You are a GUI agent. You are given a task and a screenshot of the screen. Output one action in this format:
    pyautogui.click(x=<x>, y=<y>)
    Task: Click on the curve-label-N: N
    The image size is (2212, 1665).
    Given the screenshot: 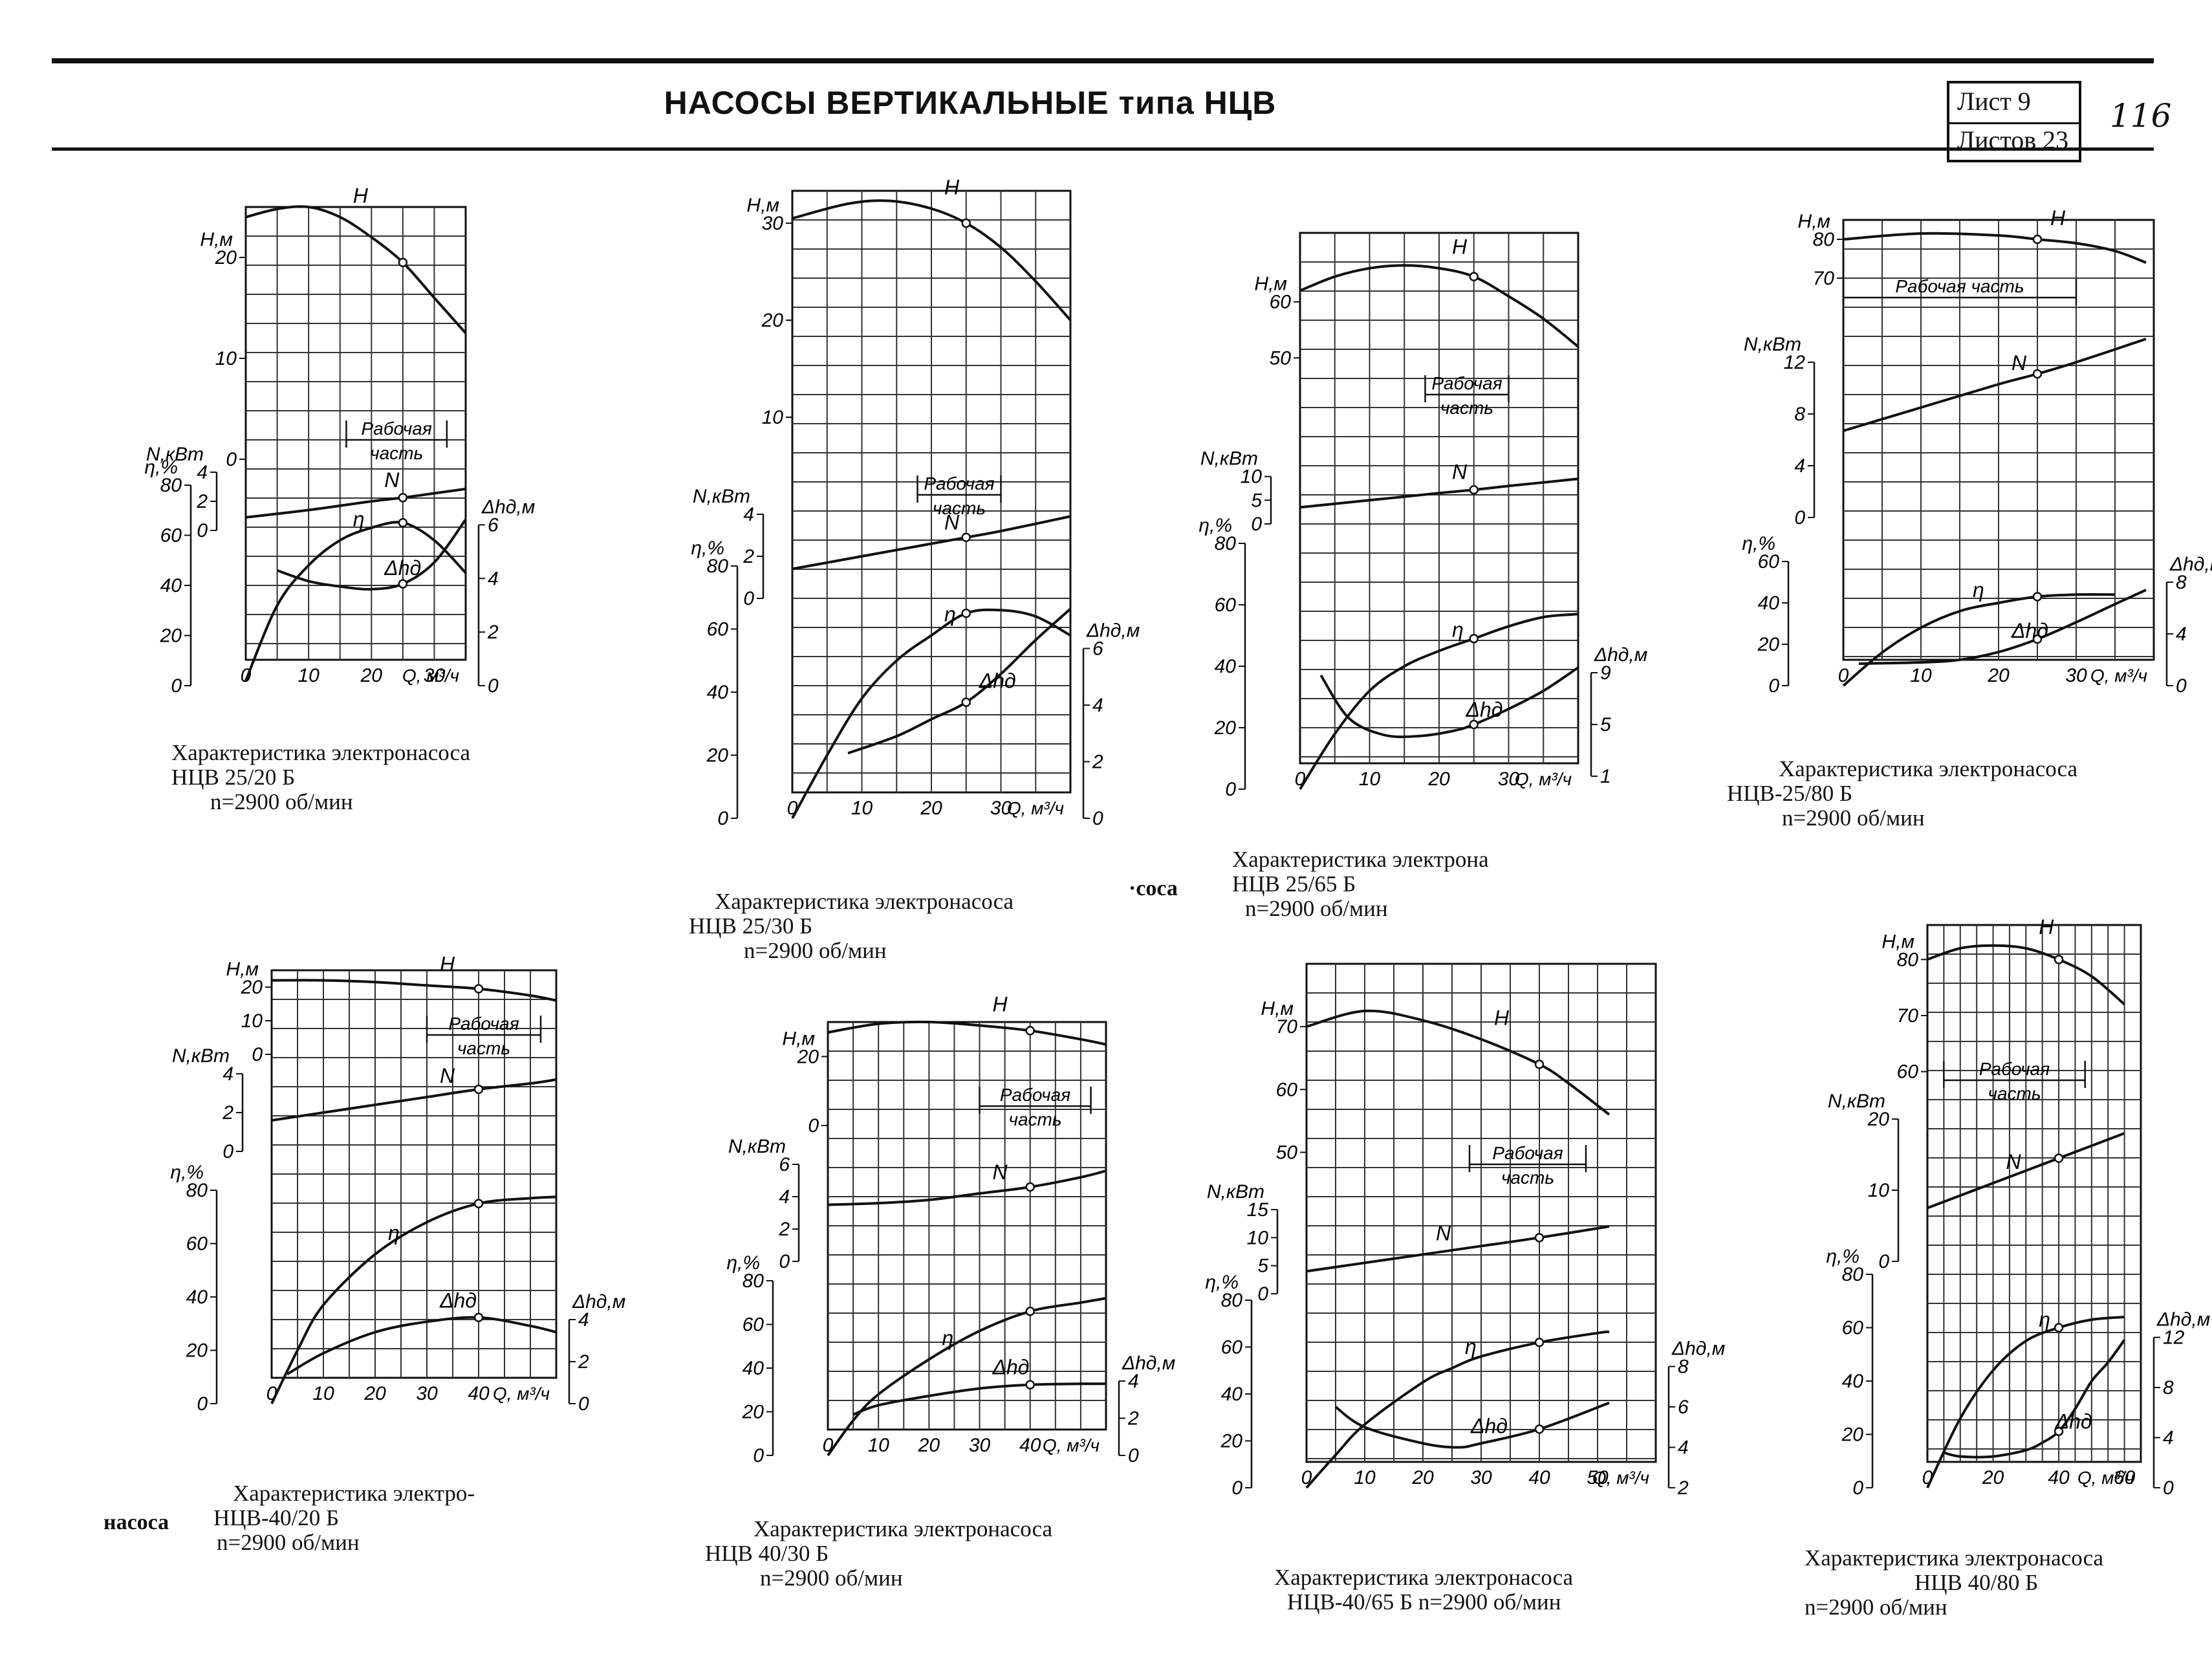 What is the action you would take?
    pyautogui.click(x=1443, y=1233)
    